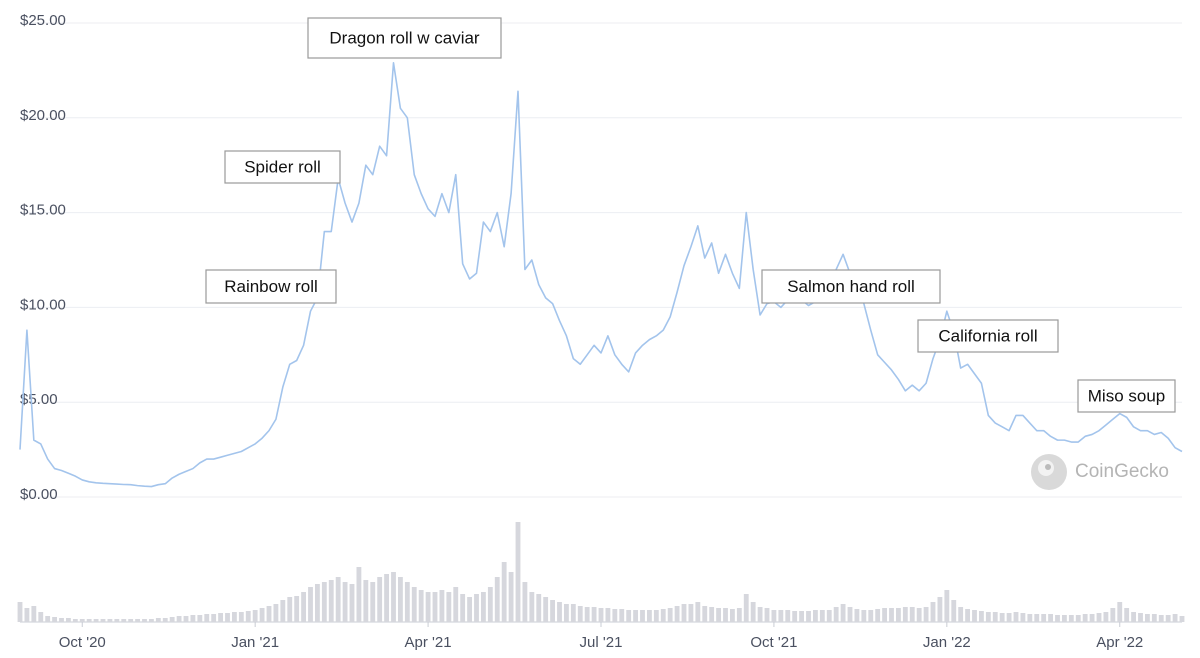 This screenshot has width=1200, height=658. I want to click on y-tick-label: $10.00, so click(43, 304).